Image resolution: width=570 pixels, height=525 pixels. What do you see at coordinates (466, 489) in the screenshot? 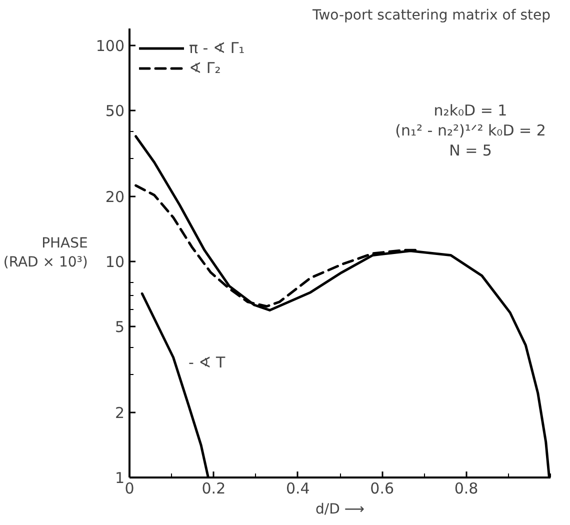
I see `x-tick-label: 0.8` at bounding box center [466, 489].